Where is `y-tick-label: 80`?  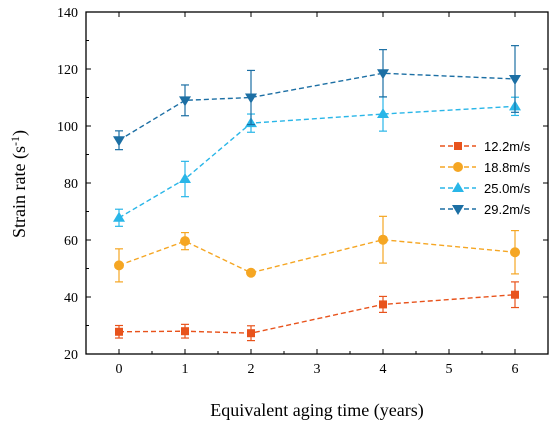 y-tick-label: 80 is located at coordinates (71, 184).